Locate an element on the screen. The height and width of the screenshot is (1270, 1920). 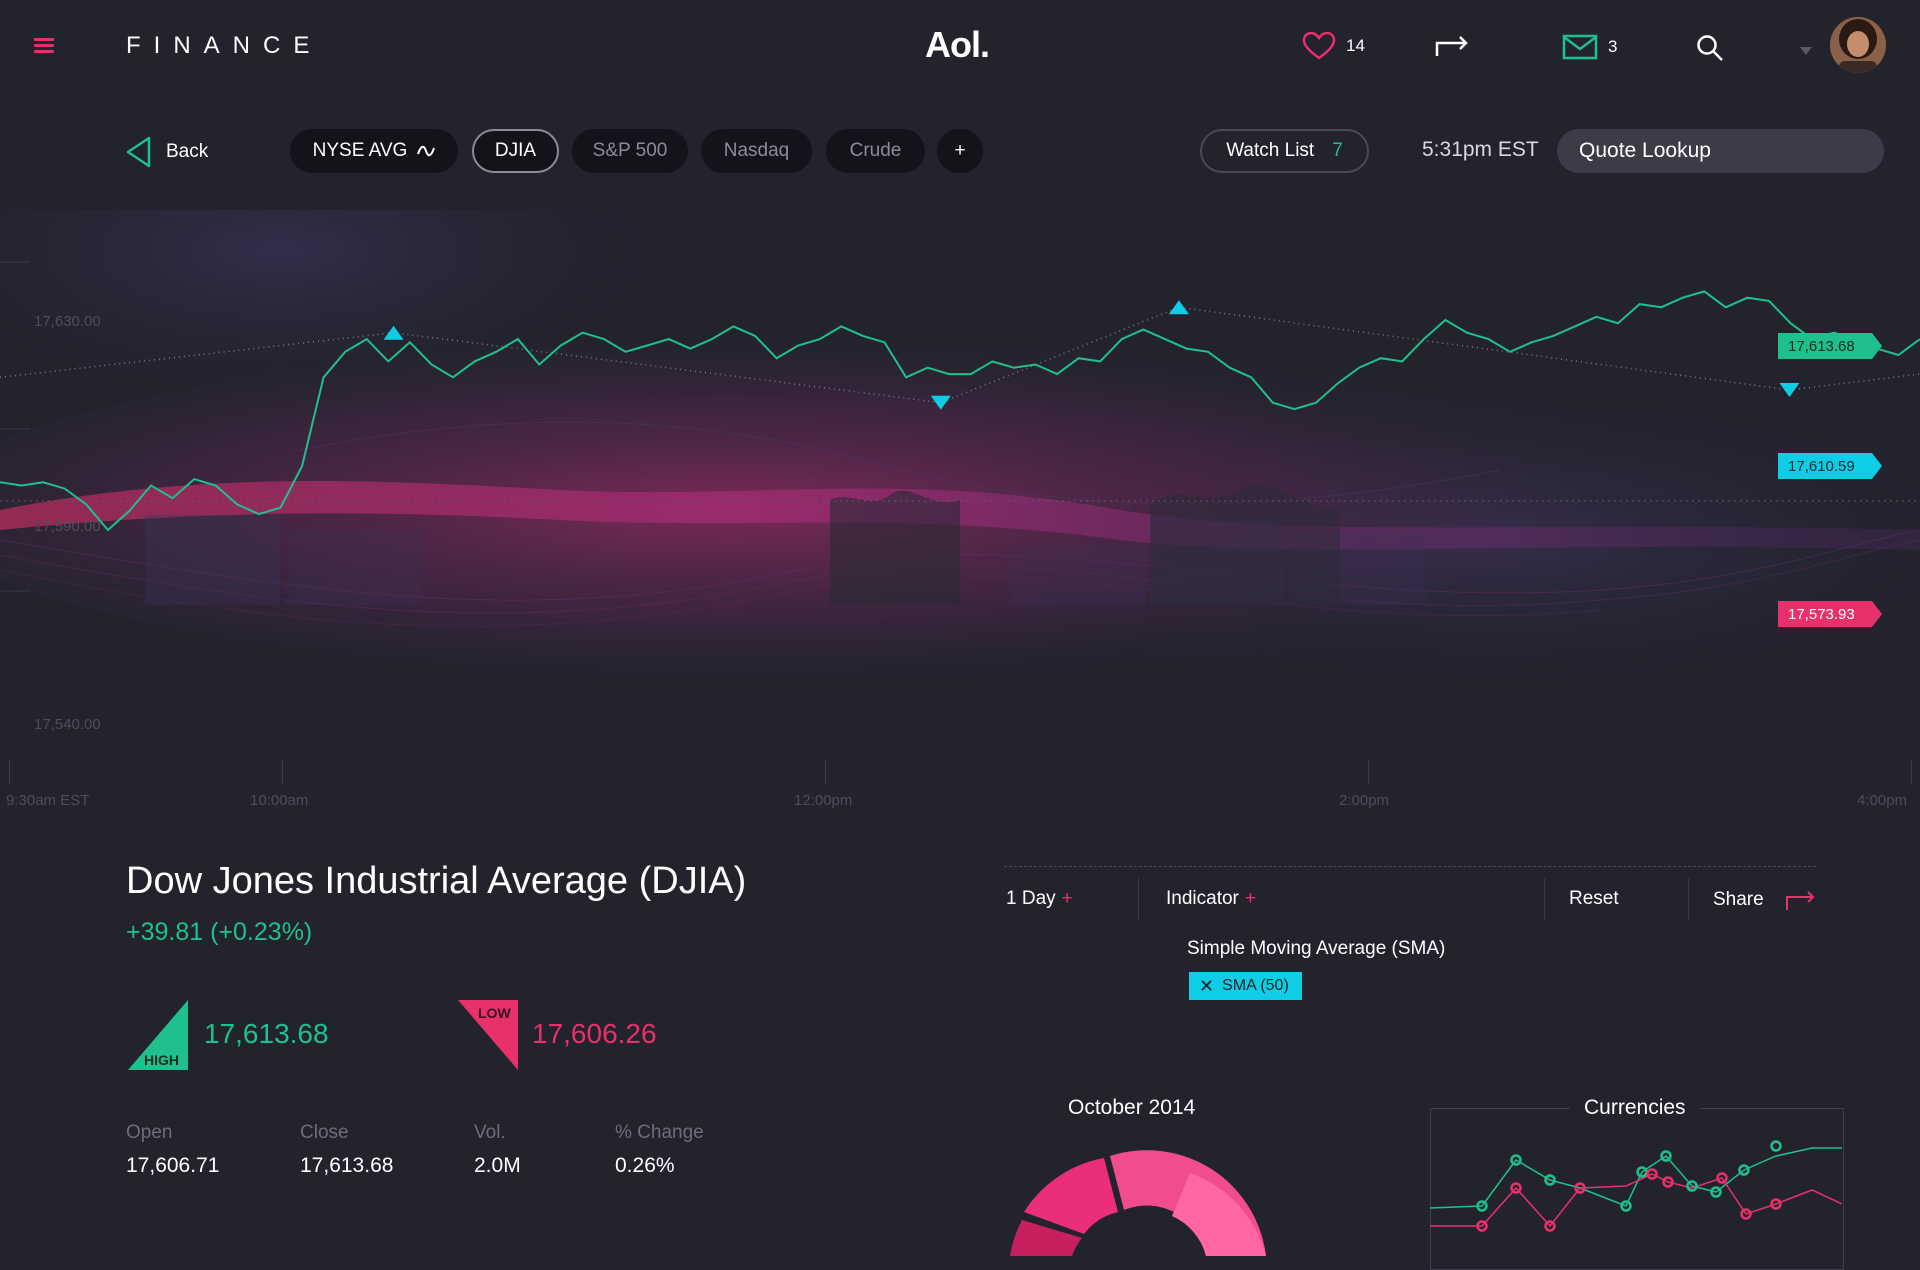
tab-djia: DJIA is located at coordinates (515, 151).